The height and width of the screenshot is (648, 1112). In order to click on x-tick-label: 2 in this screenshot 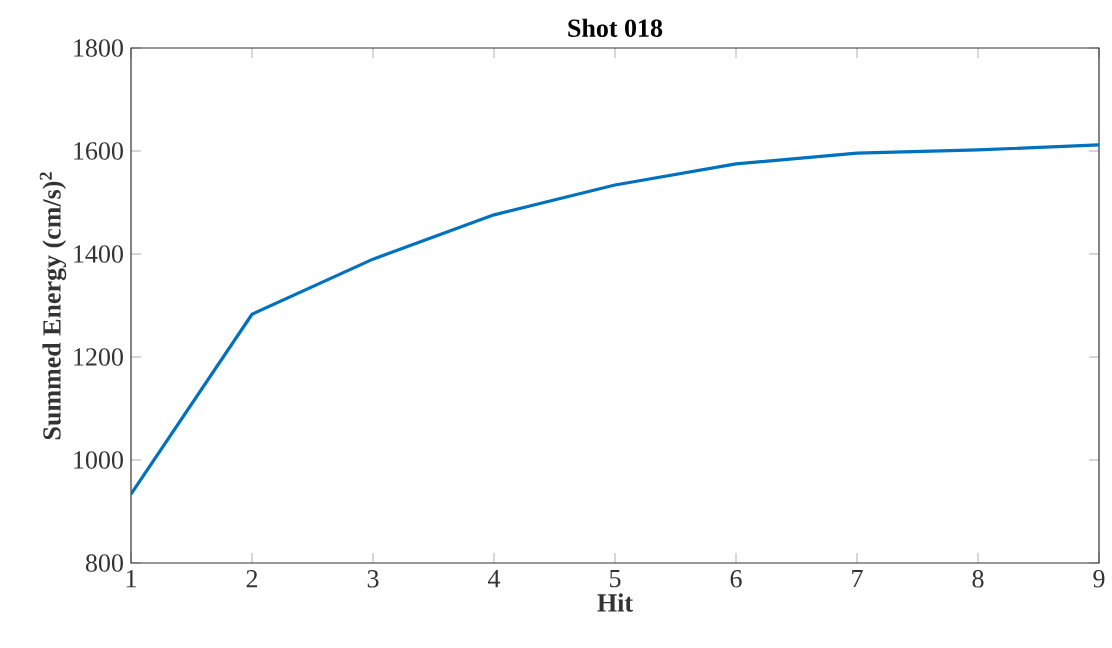, I will do `click(252, 579)`.